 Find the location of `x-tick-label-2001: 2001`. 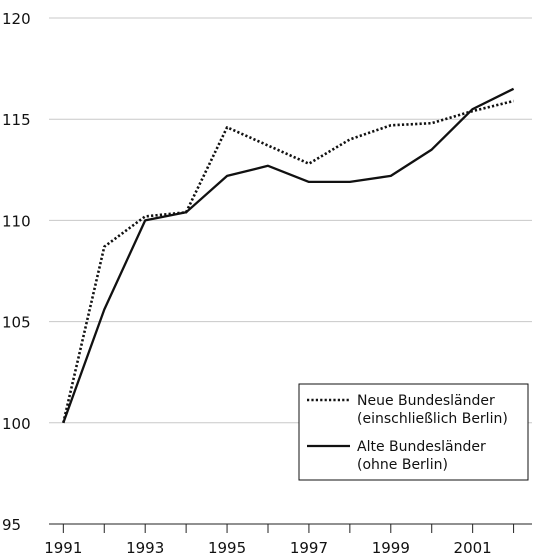

x-tick-label-2001: 2001 is located at coordinates (473, 548).